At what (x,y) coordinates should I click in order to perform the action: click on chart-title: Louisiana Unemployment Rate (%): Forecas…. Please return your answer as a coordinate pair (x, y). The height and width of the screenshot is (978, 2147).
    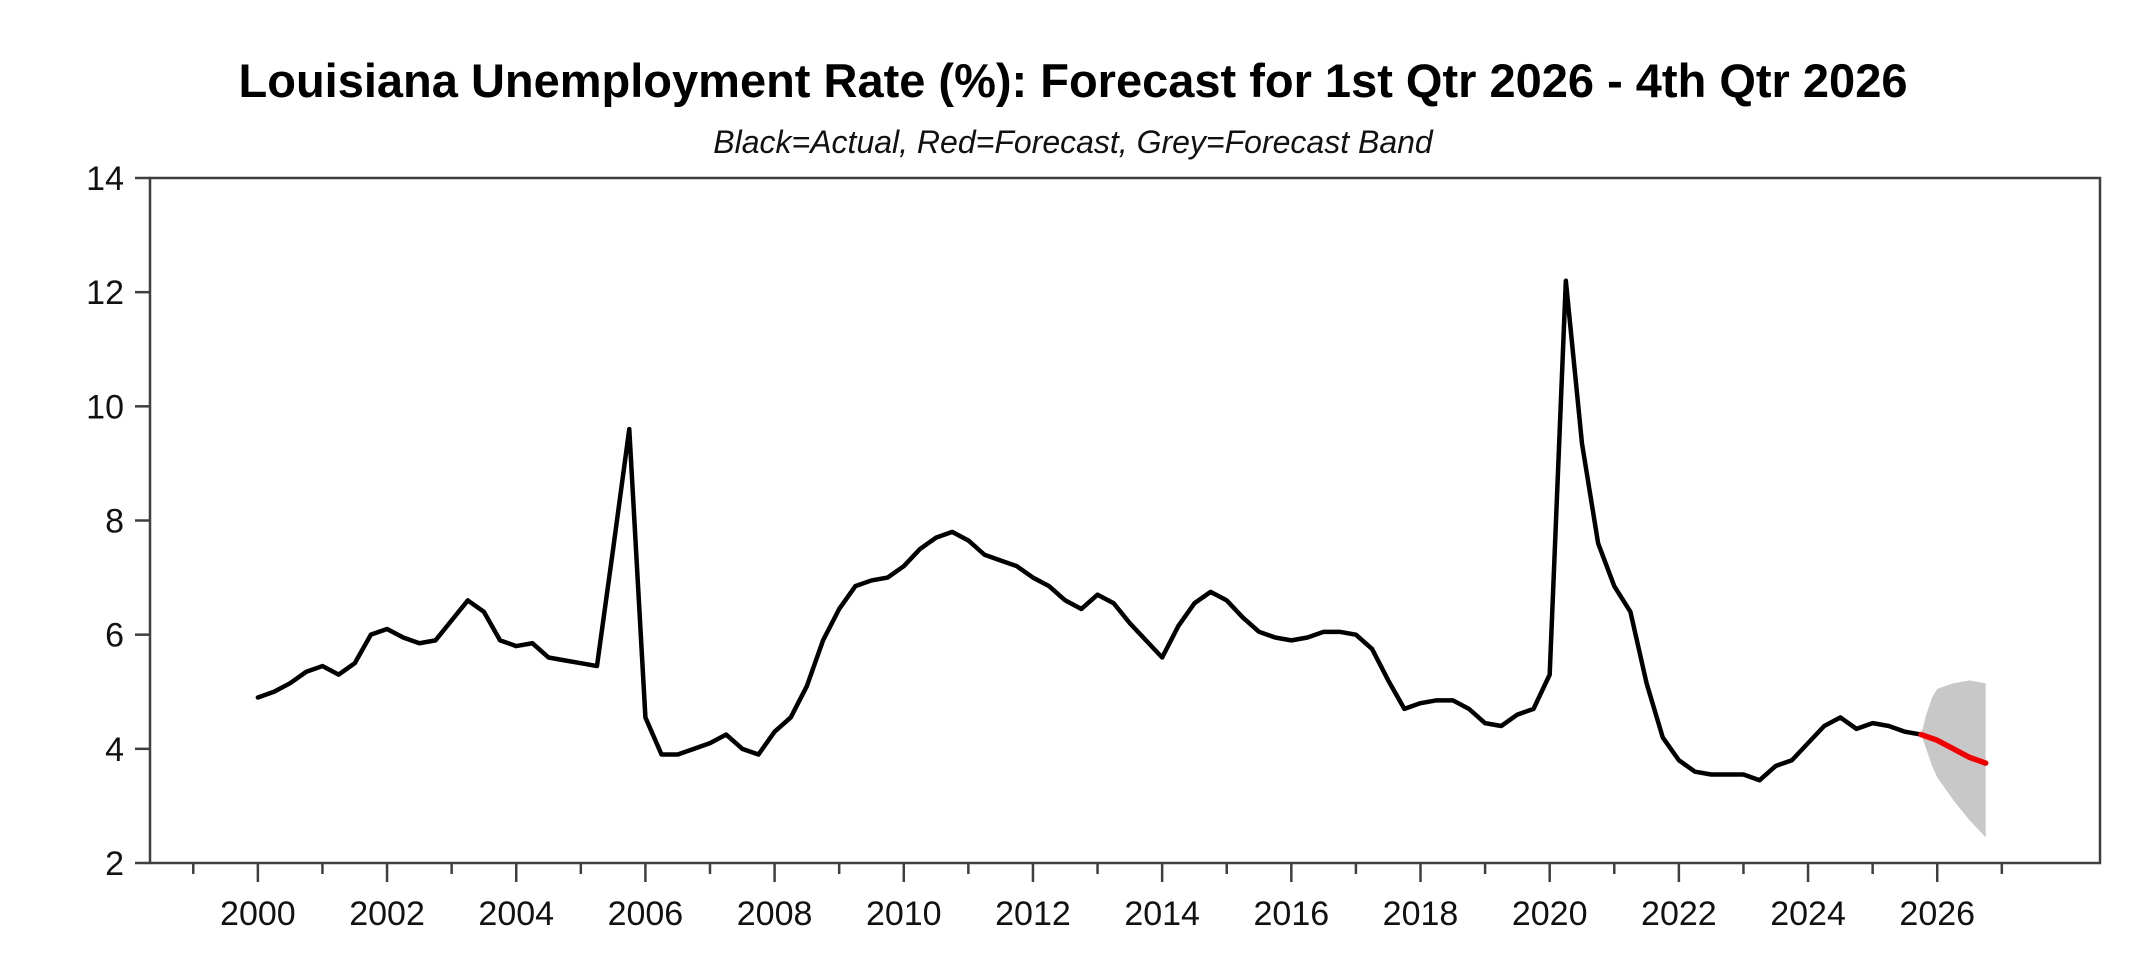
    Looking at the image, I should click on (1073, 80).